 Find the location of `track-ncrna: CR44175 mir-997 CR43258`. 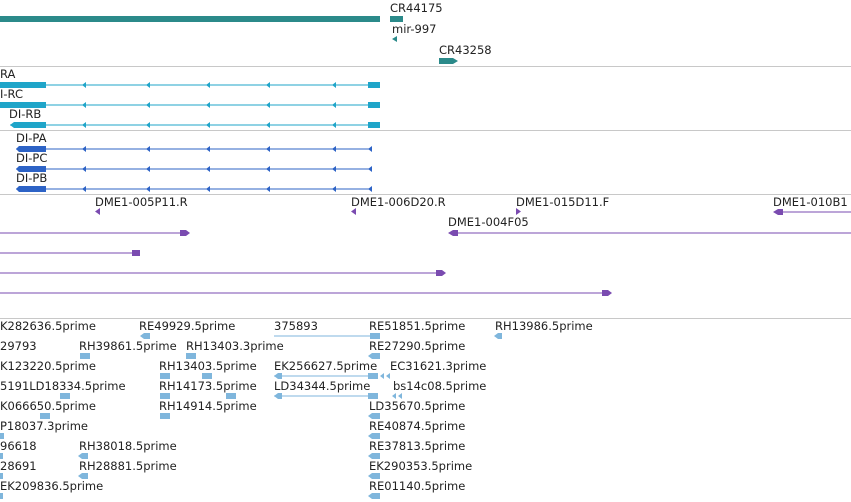

track-ncrna: CR44175 mir-997 CR43258 is located at coordinates (425, 33).